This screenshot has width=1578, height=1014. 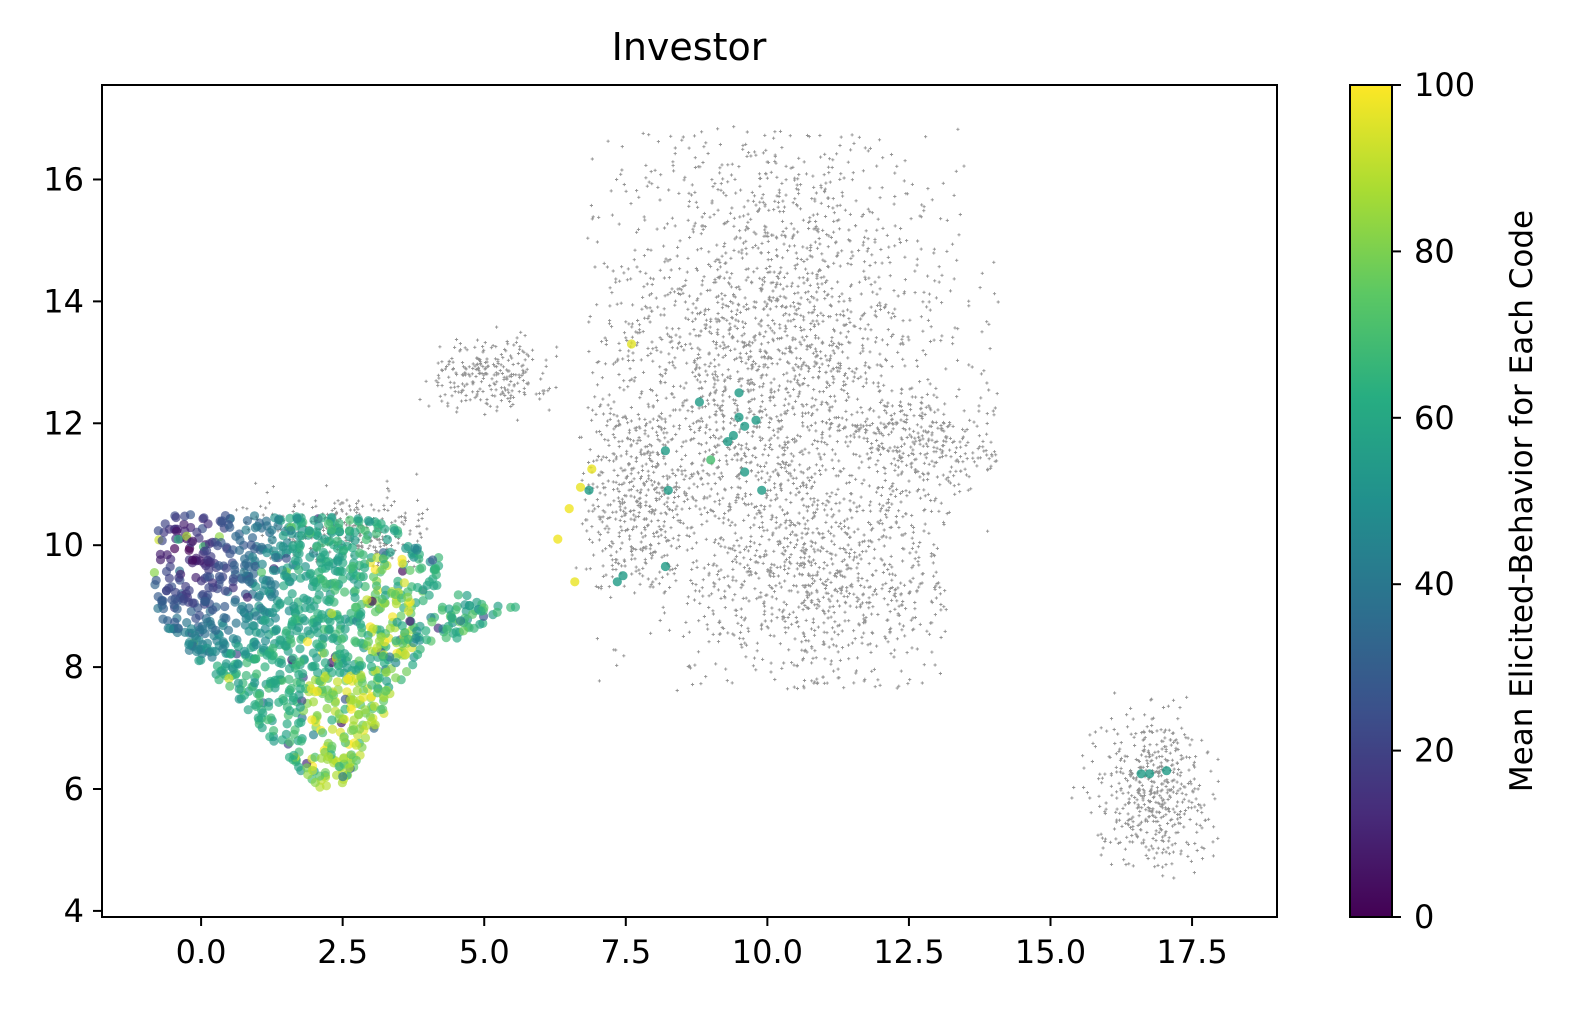 I want to click on colorbar-gradient, so click(x=1371, y=501).